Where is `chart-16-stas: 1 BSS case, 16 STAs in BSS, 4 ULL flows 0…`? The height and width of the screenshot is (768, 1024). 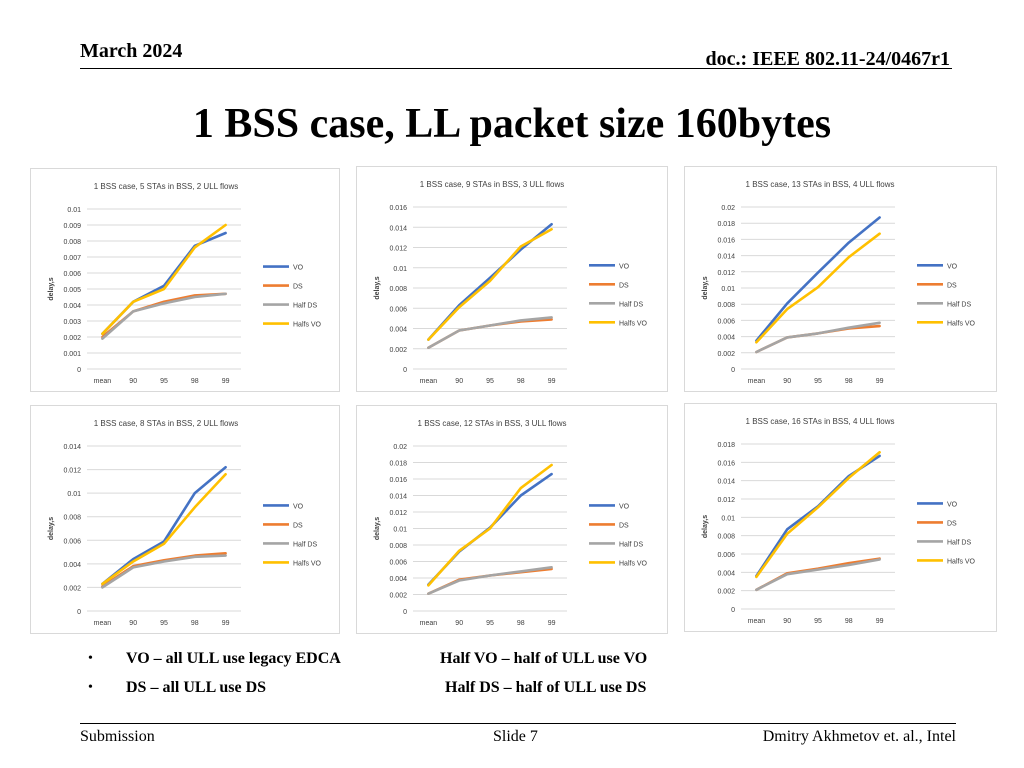
chart-16-stas: 1 BSS case, 16 STAs in BSS, 4 ULL flows 0… is located at coordinates (840, 517).